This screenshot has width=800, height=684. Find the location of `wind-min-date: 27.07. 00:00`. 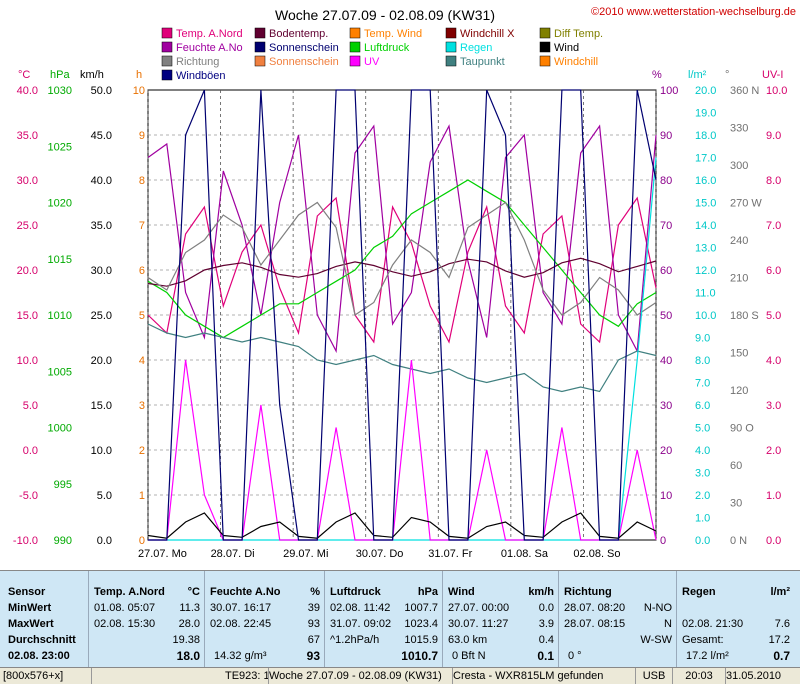

wind-min-date: 27.07. 00:00 is located at coordinates (479, 608).